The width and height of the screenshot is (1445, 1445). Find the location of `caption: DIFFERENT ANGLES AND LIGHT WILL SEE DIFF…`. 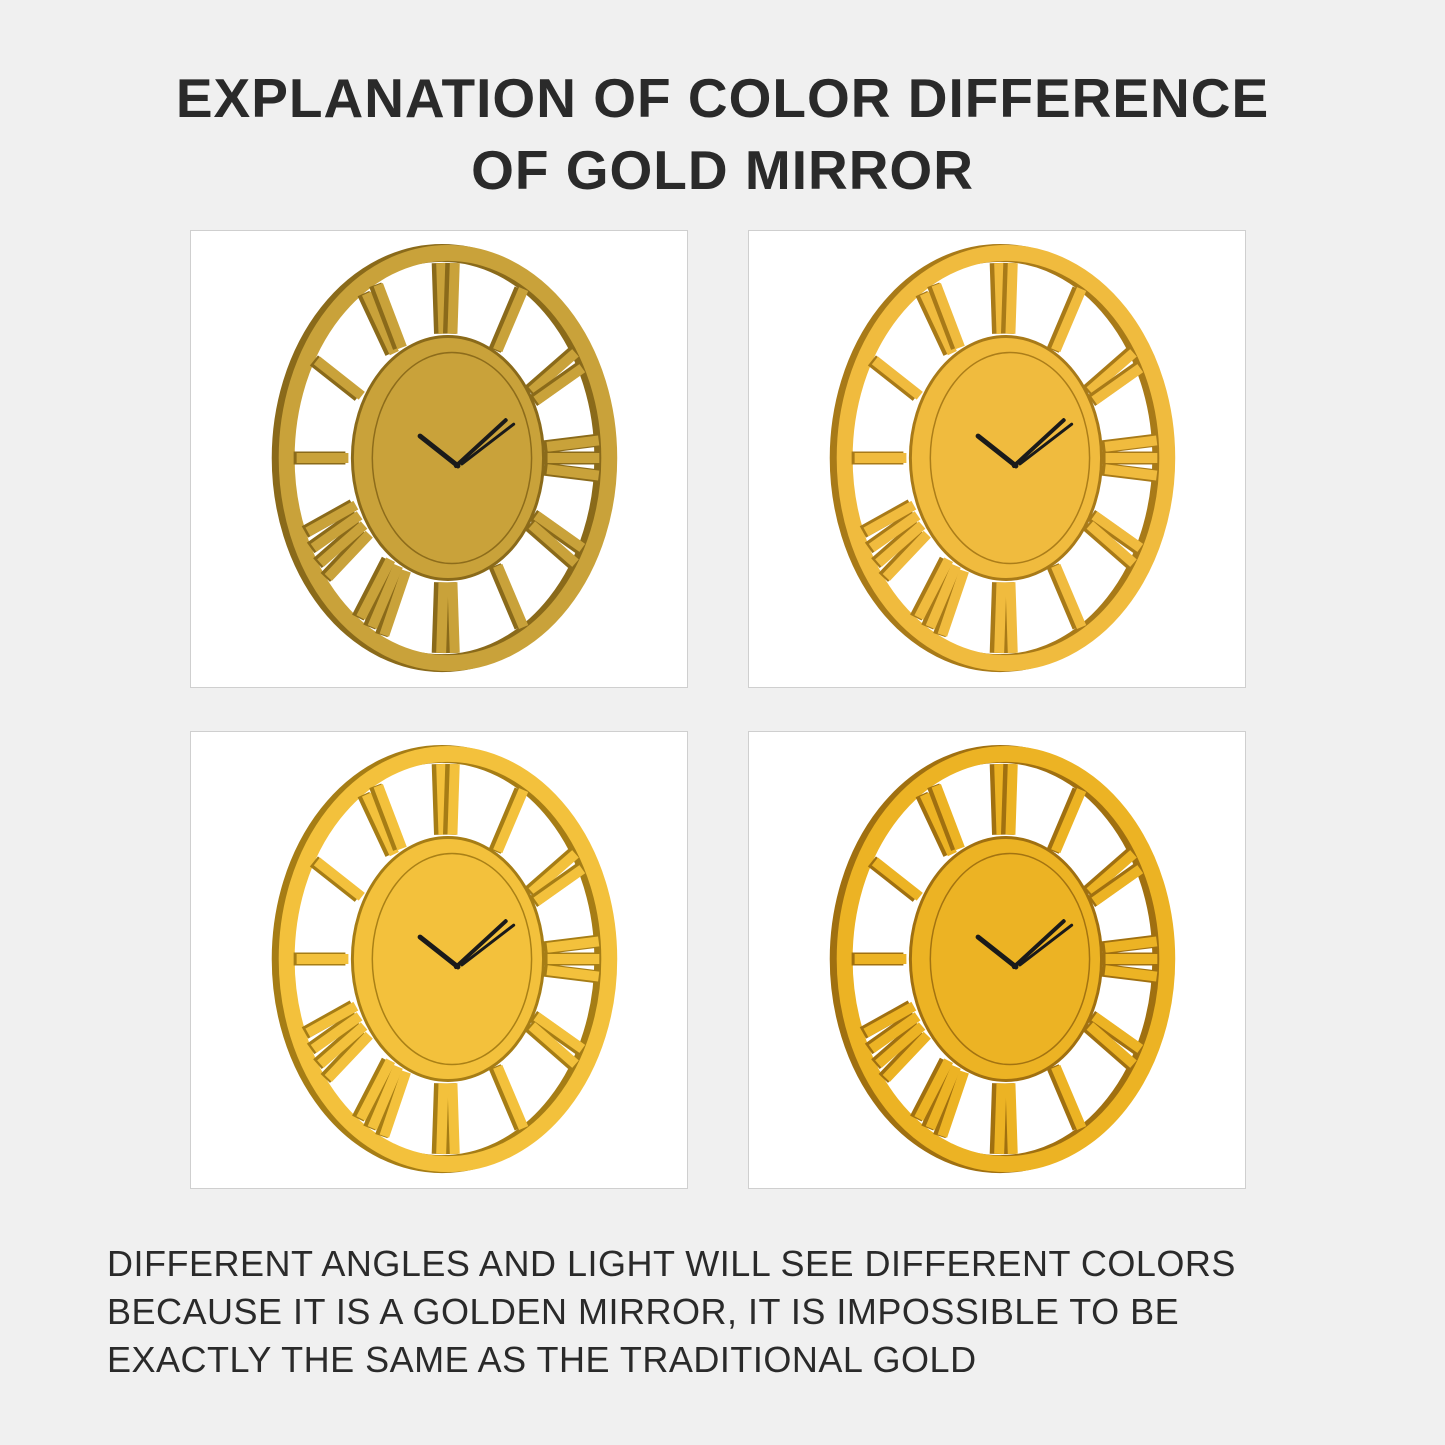

caption: DIFFERENT ANGLES AND LIGHT WILL SEE DIFF… is located at coordinates (671, 1312).